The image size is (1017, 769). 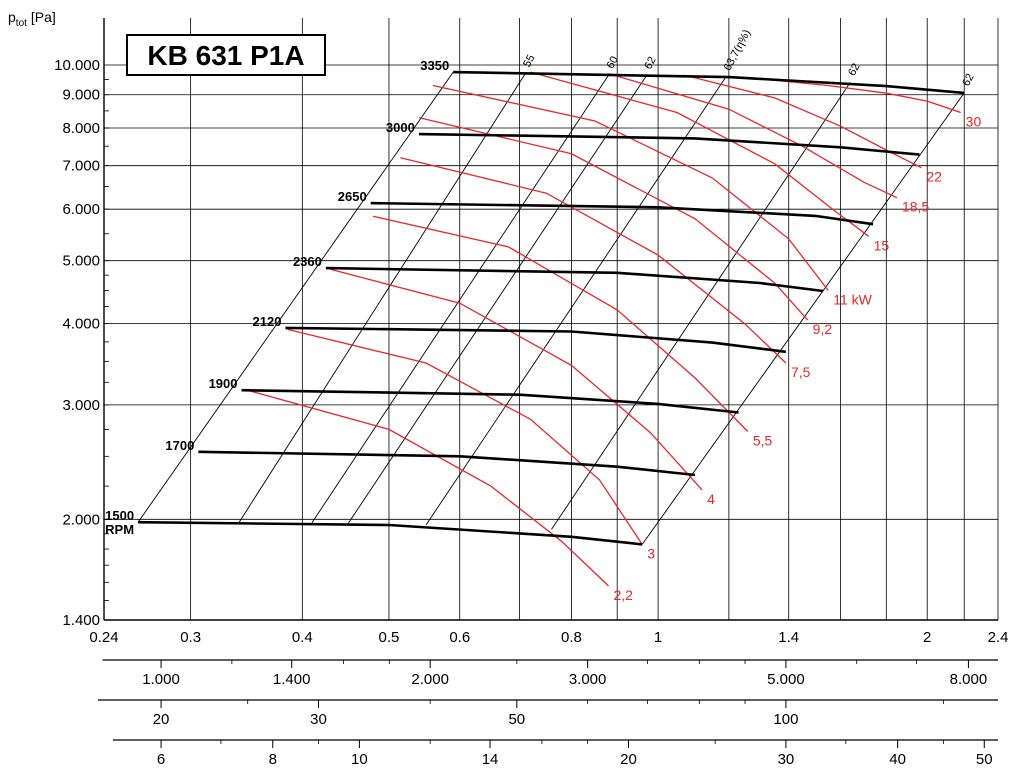 I want to click on y-tick-label: 10.000, so click(x=77, y=65).